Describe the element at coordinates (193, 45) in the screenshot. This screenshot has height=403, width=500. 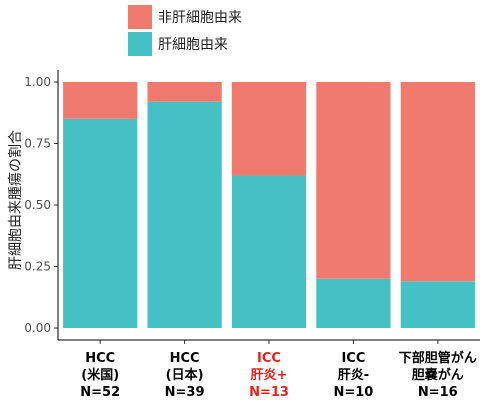
I see `legend-label: 肝細胞由来` at that location.